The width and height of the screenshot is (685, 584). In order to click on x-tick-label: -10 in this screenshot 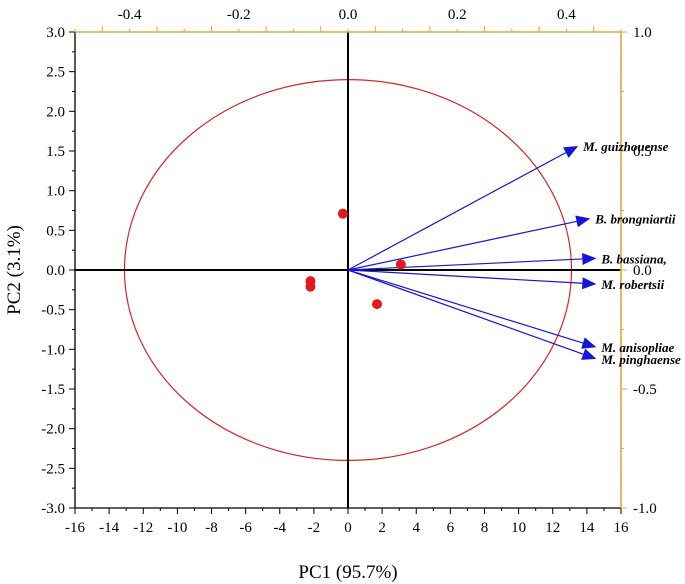, I will do `click(177, 528)`.